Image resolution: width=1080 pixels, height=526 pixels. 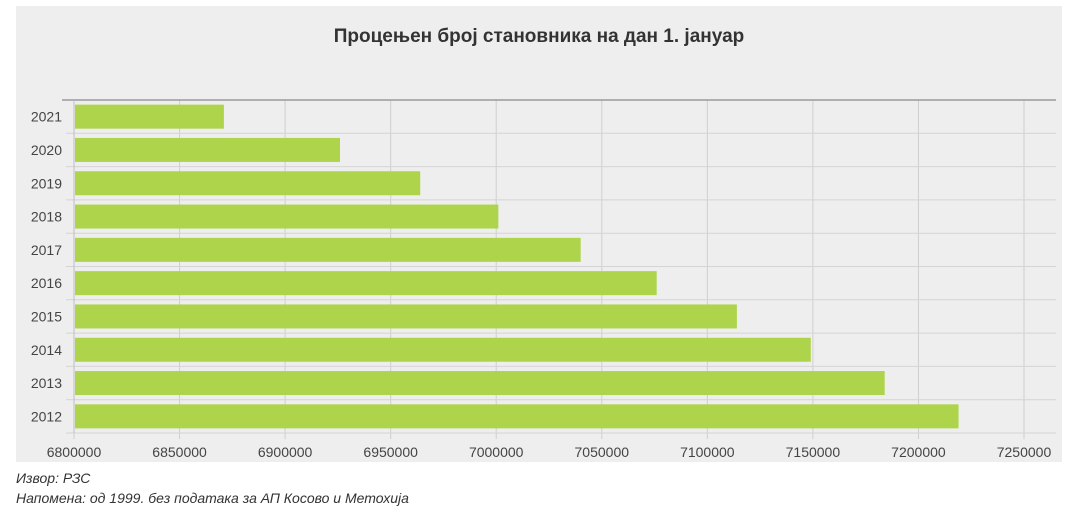 I want to click on y-tick-label: 2019, so click(x=46, y=183).